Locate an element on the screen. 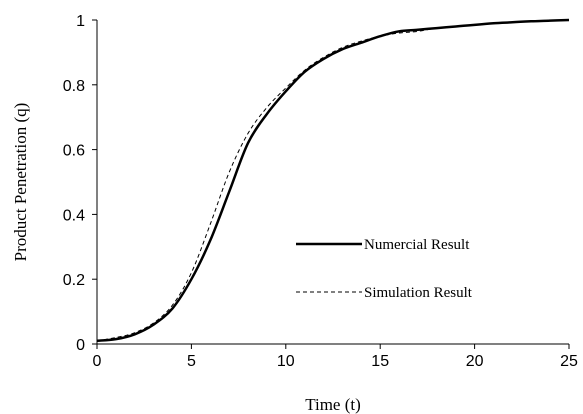  x-tick-label: 15 is located at coordinates (380, 361).